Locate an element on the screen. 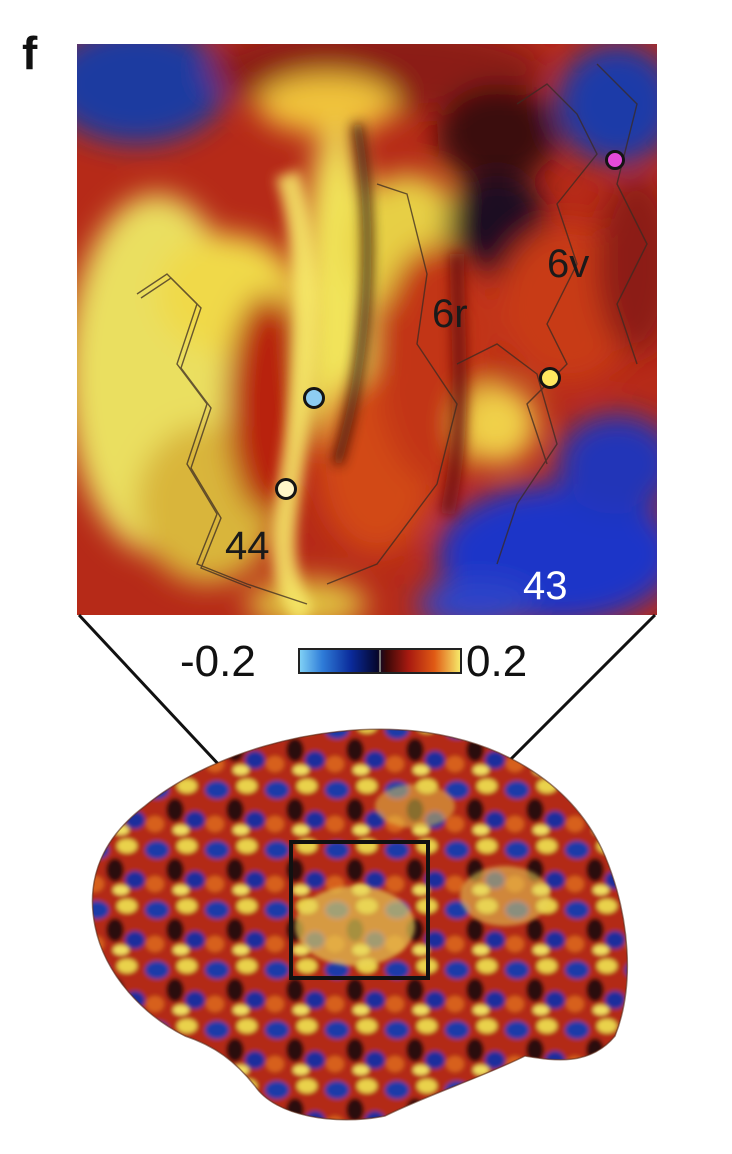 This screenshot has width=732, height=1154. colorbar-gradient is located at coordinates (380, 661).